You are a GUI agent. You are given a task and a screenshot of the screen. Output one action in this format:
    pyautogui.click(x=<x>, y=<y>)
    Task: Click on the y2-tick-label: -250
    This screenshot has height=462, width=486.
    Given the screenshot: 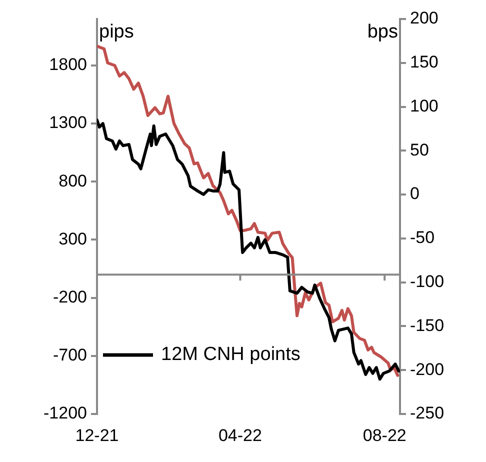 What is the action you would take?
    pyautogui.click(x=427, y=413)
    